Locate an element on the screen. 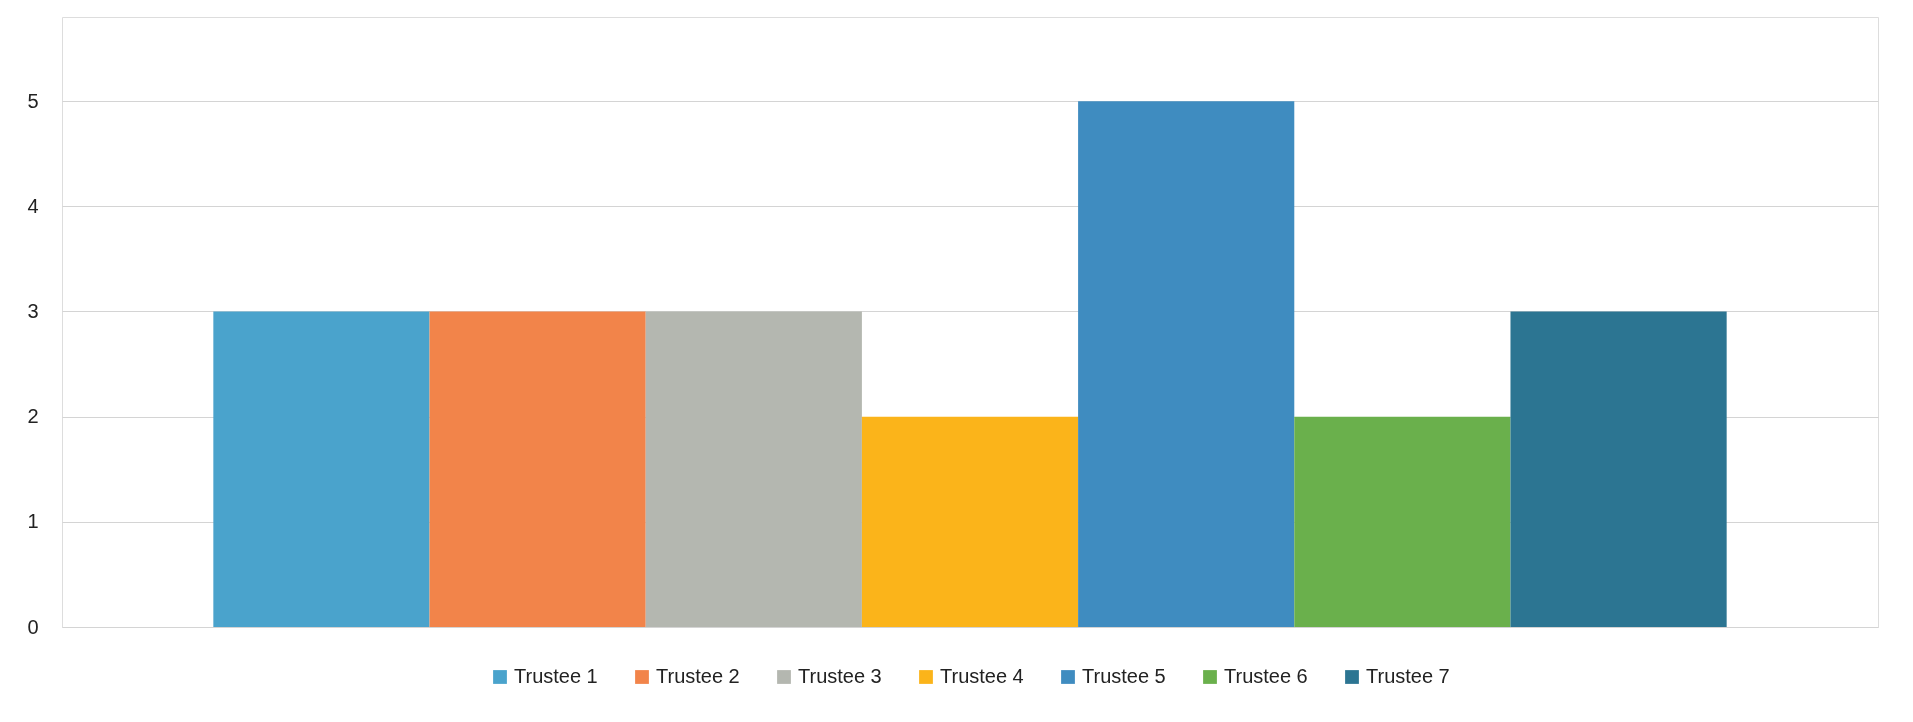 This screenshot has height=722, width=1913. legend-label: Trustee 1 is located at coordinates (556, 676).